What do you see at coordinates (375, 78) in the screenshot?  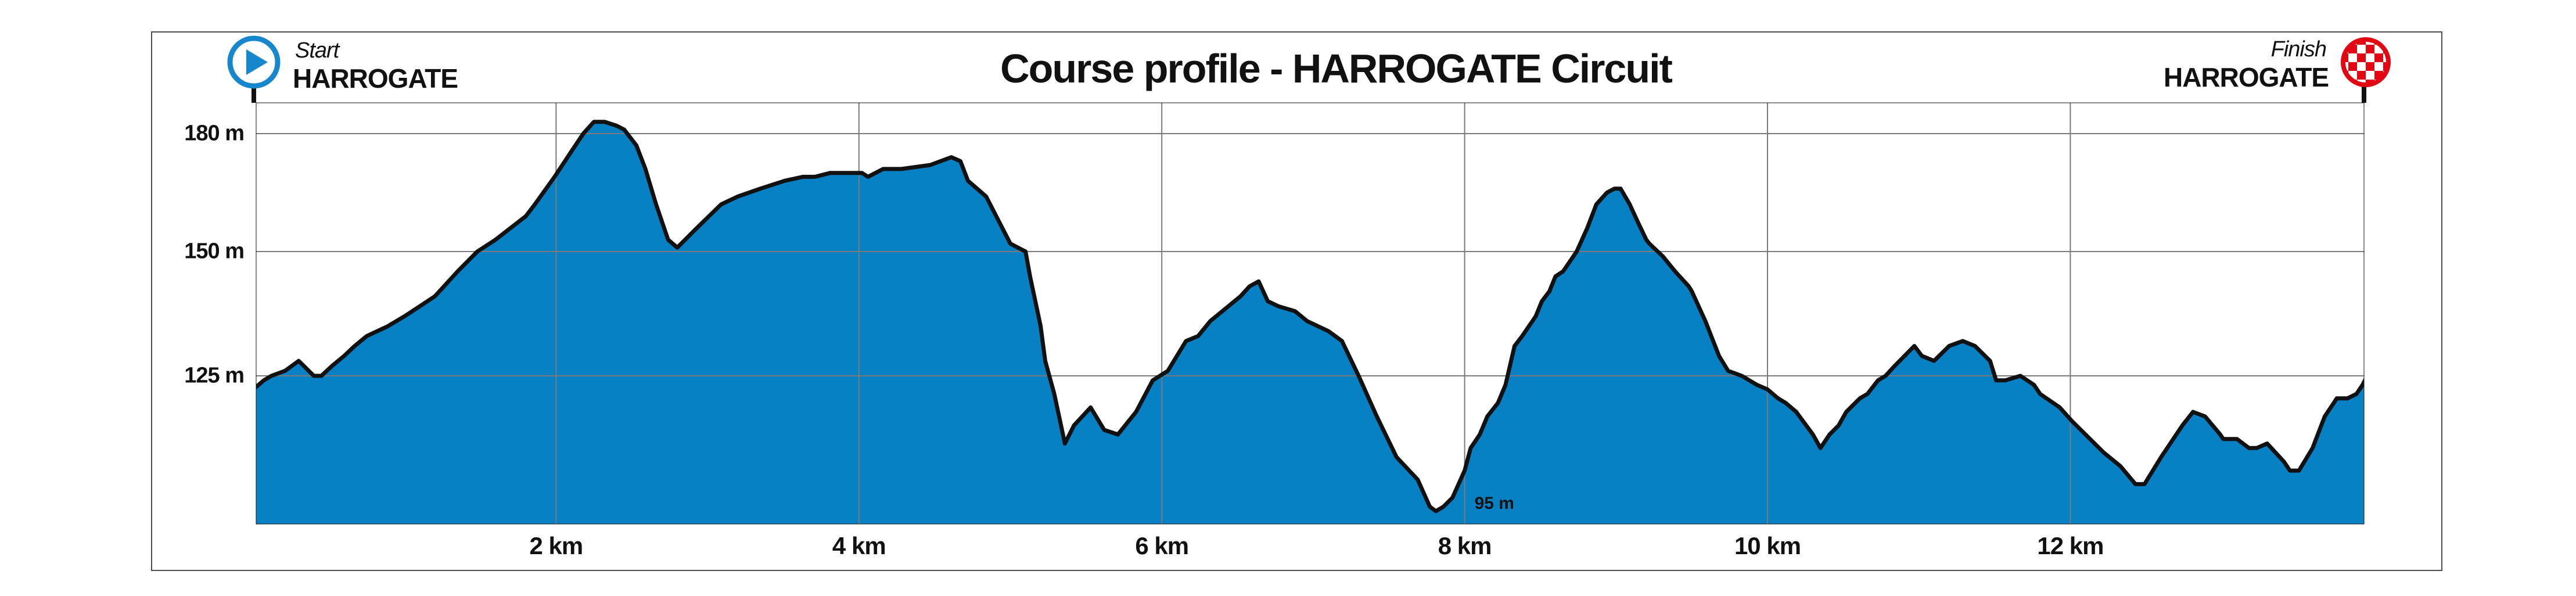 I see `start-city-label: HARROGATE` at bounding box center [375, 78].